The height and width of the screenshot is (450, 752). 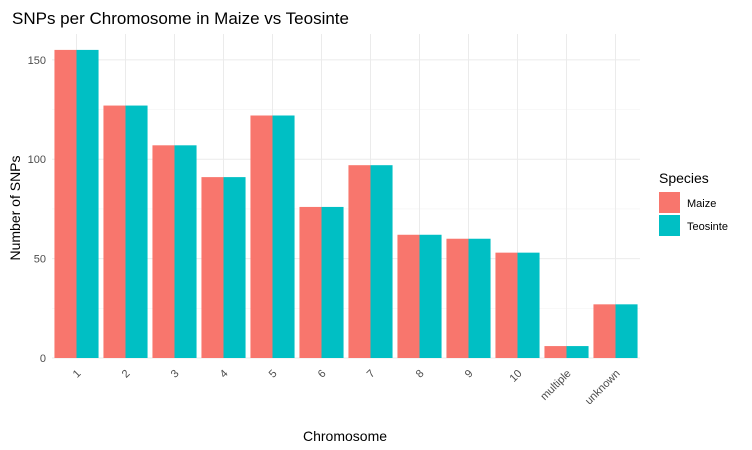 What do you see at coordinates (420, 374) in the screenshot?
I see `x-tick-label: 8` at bounding box center [420, 374].